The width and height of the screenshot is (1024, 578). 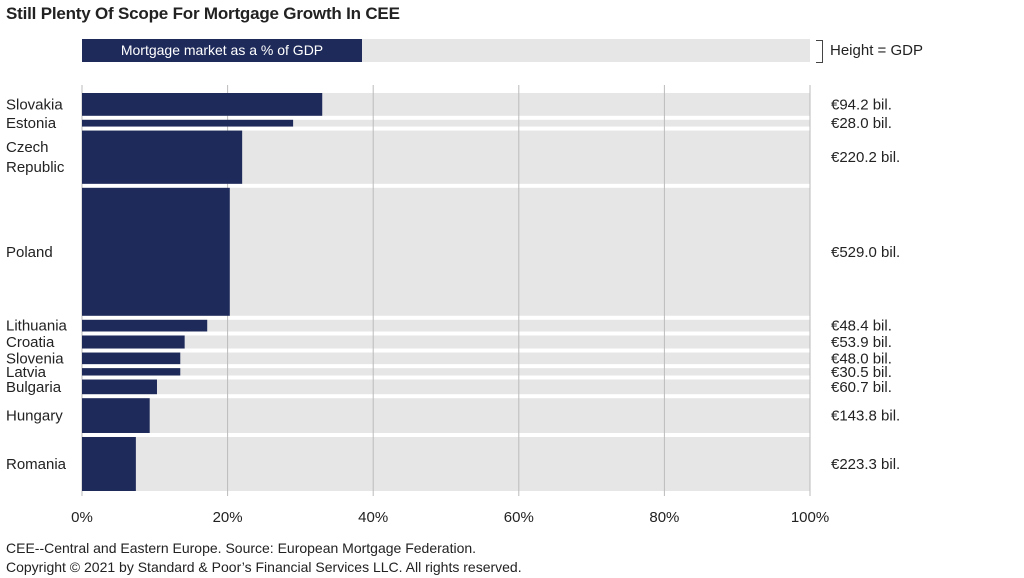 I want to click on legend-height-label: Height = GDP, so click(x=876, y=50).